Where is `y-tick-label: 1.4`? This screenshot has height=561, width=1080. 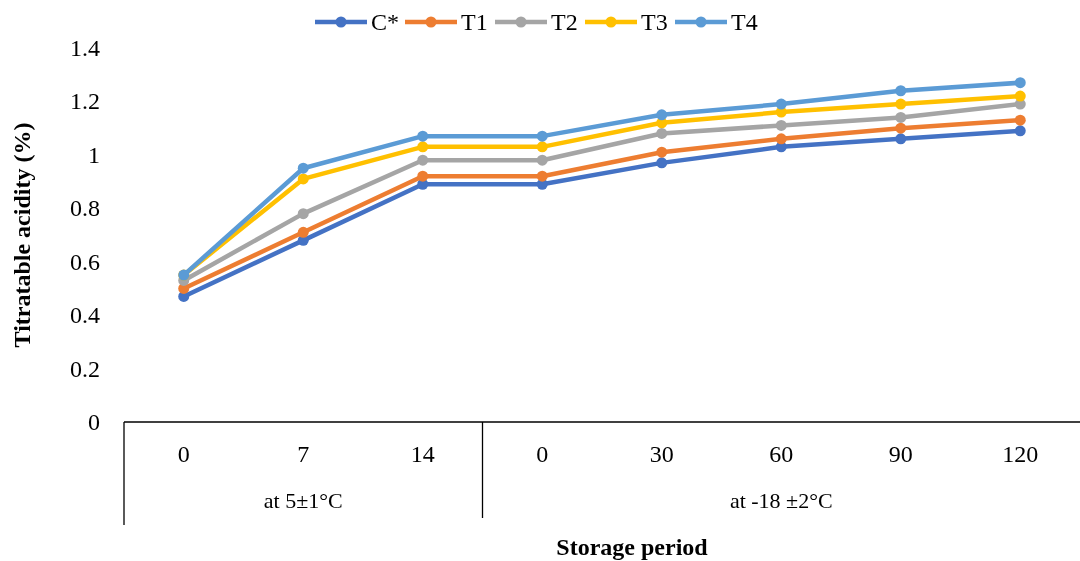 y-tick-label: 1.4 is located at coordinates (85, 48).